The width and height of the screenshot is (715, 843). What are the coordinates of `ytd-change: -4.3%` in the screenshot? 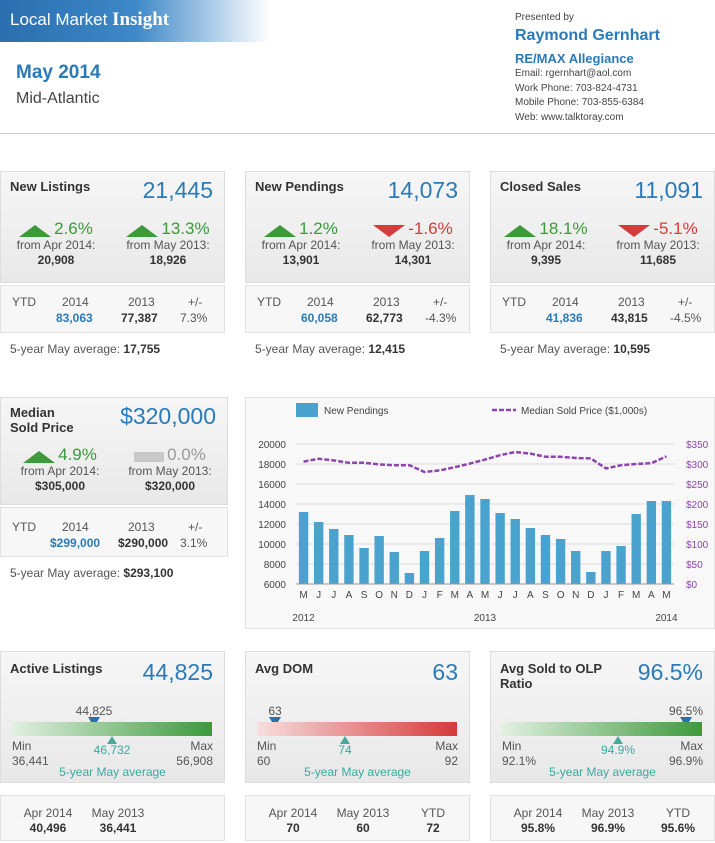 It's located at (441, 318).